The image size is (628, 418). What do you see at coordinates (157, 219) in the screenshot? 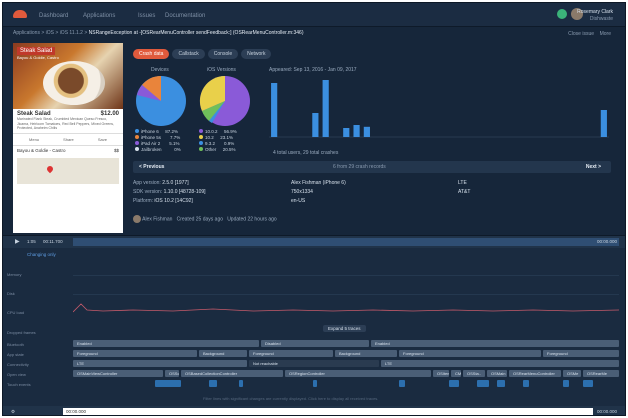
I see `author-name: Alex Fishman` at bounding box center [157, 219].